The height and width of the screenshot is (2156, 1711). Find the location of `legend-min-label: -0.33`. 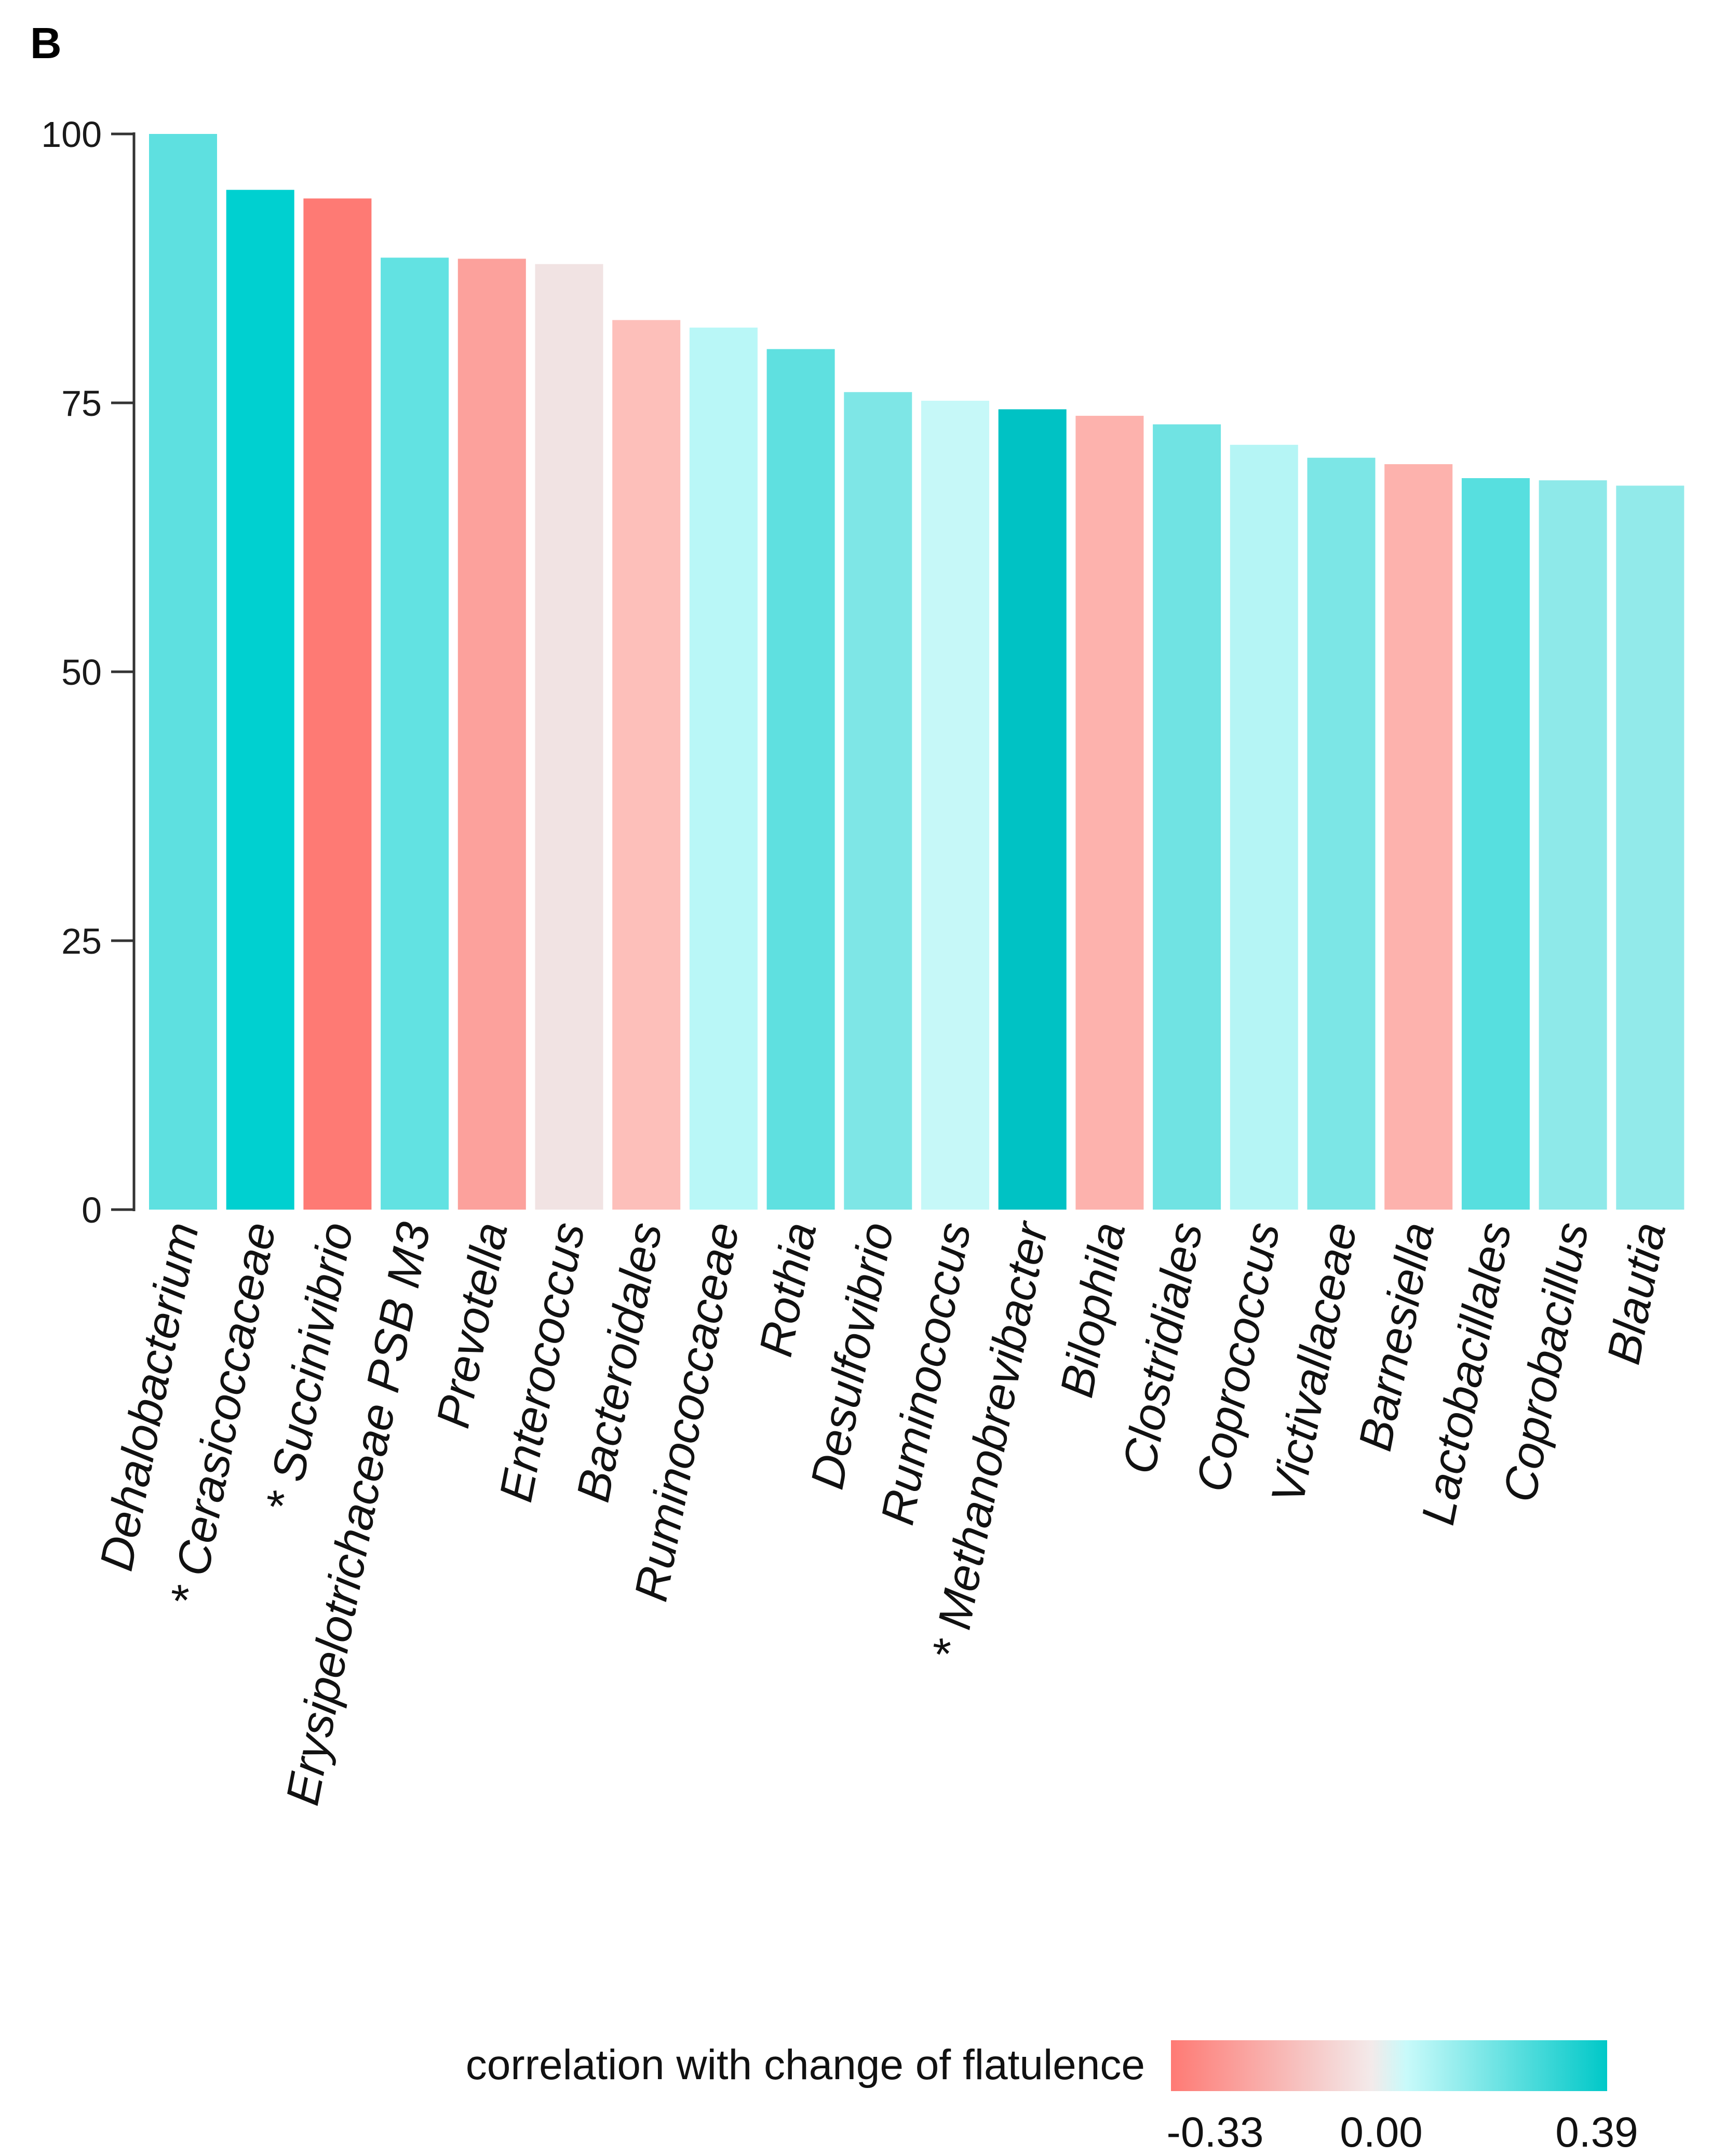

legend-min-label: -0.33 is located at coordinates (1215, 2132).